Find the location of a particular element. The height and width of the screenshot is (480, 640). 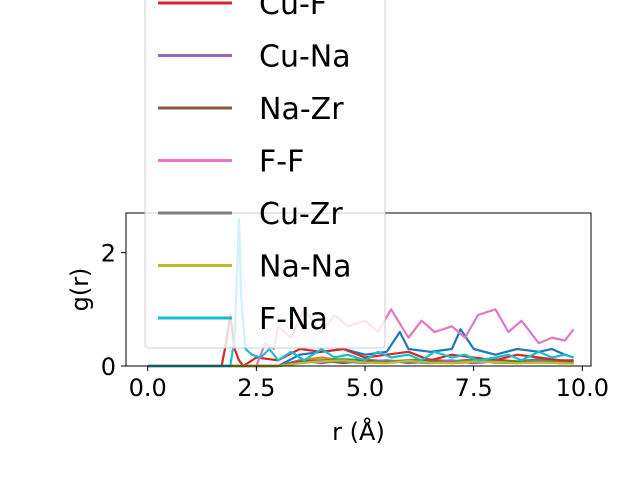

y-ticks: 02 is located at coordinates (113, 310).